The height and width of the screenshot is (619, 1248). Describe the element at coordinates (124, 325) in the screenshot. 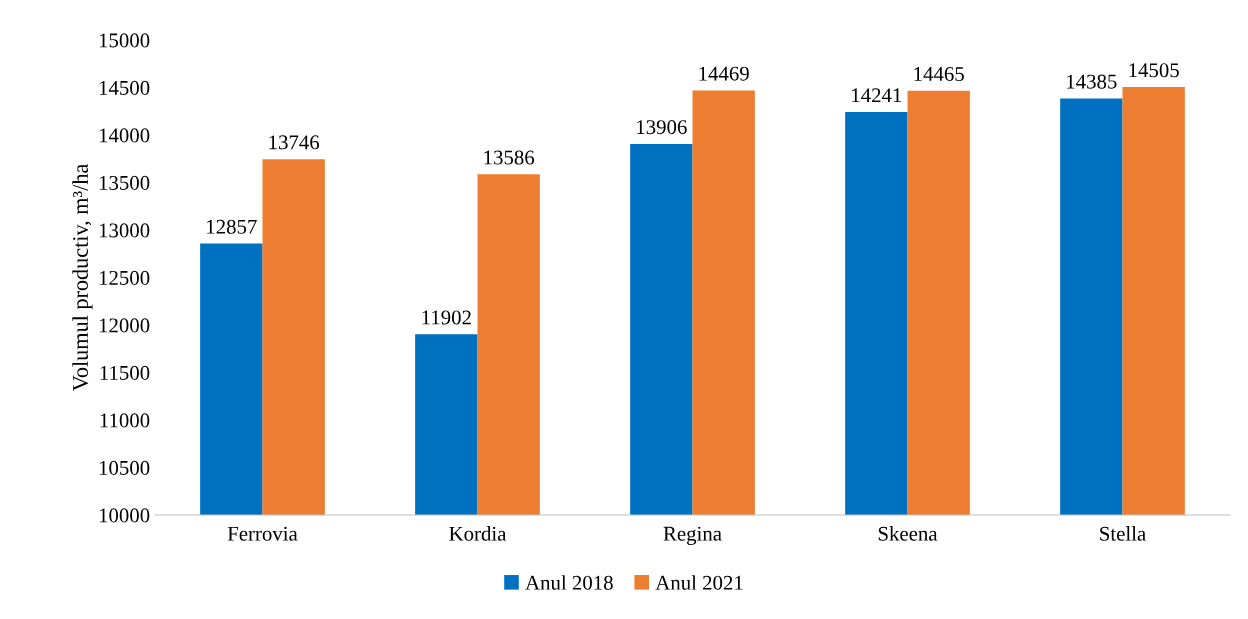

I see `y-tick-label: 12000` at that location.